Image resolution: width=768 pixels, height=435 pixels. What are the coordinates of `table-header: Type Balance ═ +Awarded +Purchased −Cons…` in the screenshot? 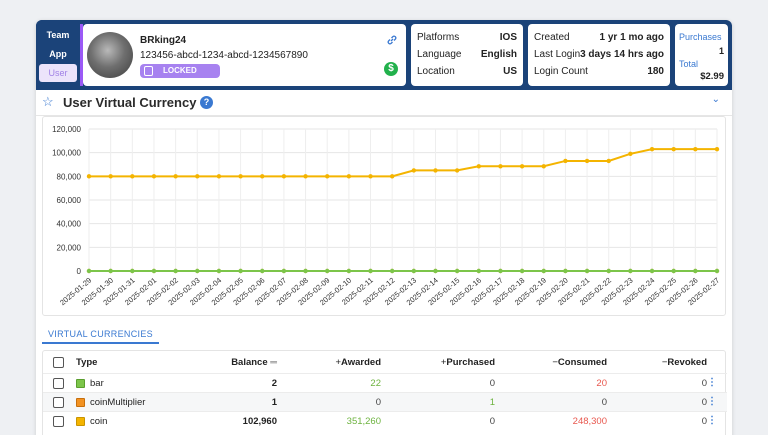 It's located at (385, 362).